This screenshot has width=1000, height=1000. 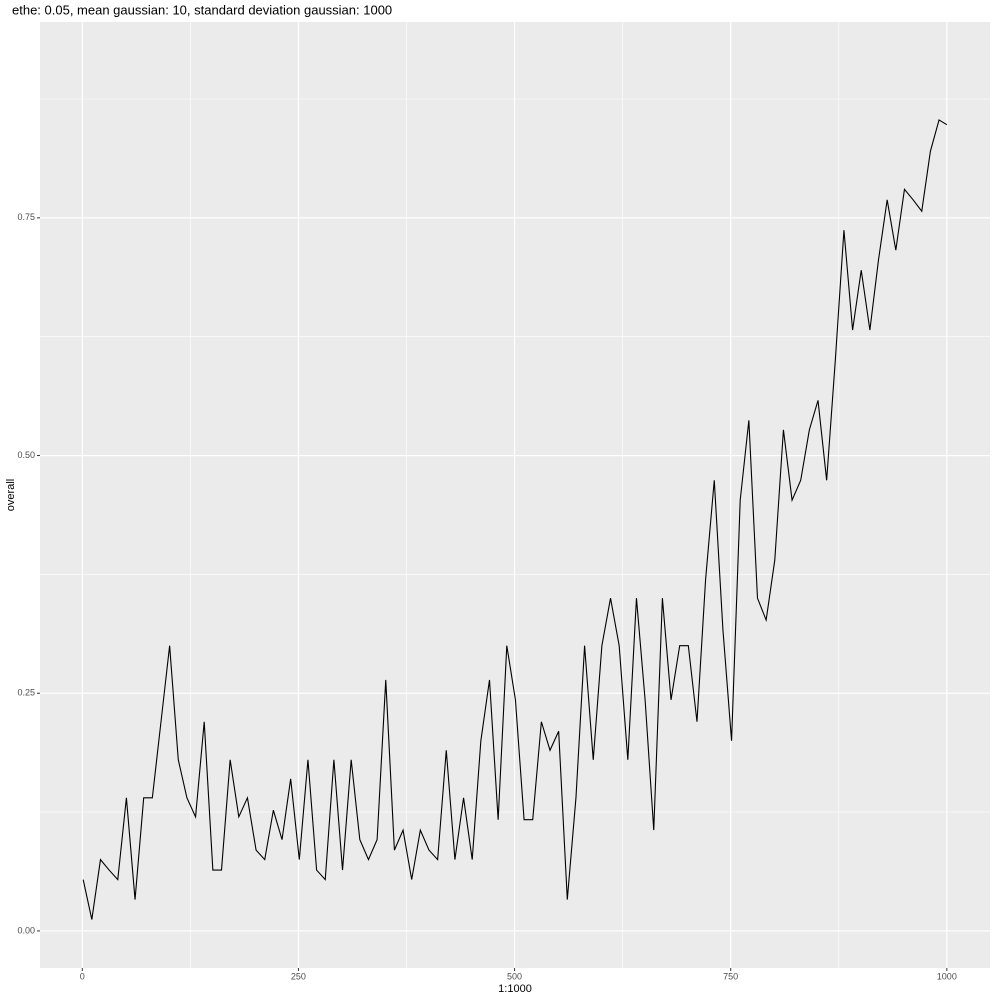 I want to click on y-tick-label: 0.25, so click(x=26, y=693).